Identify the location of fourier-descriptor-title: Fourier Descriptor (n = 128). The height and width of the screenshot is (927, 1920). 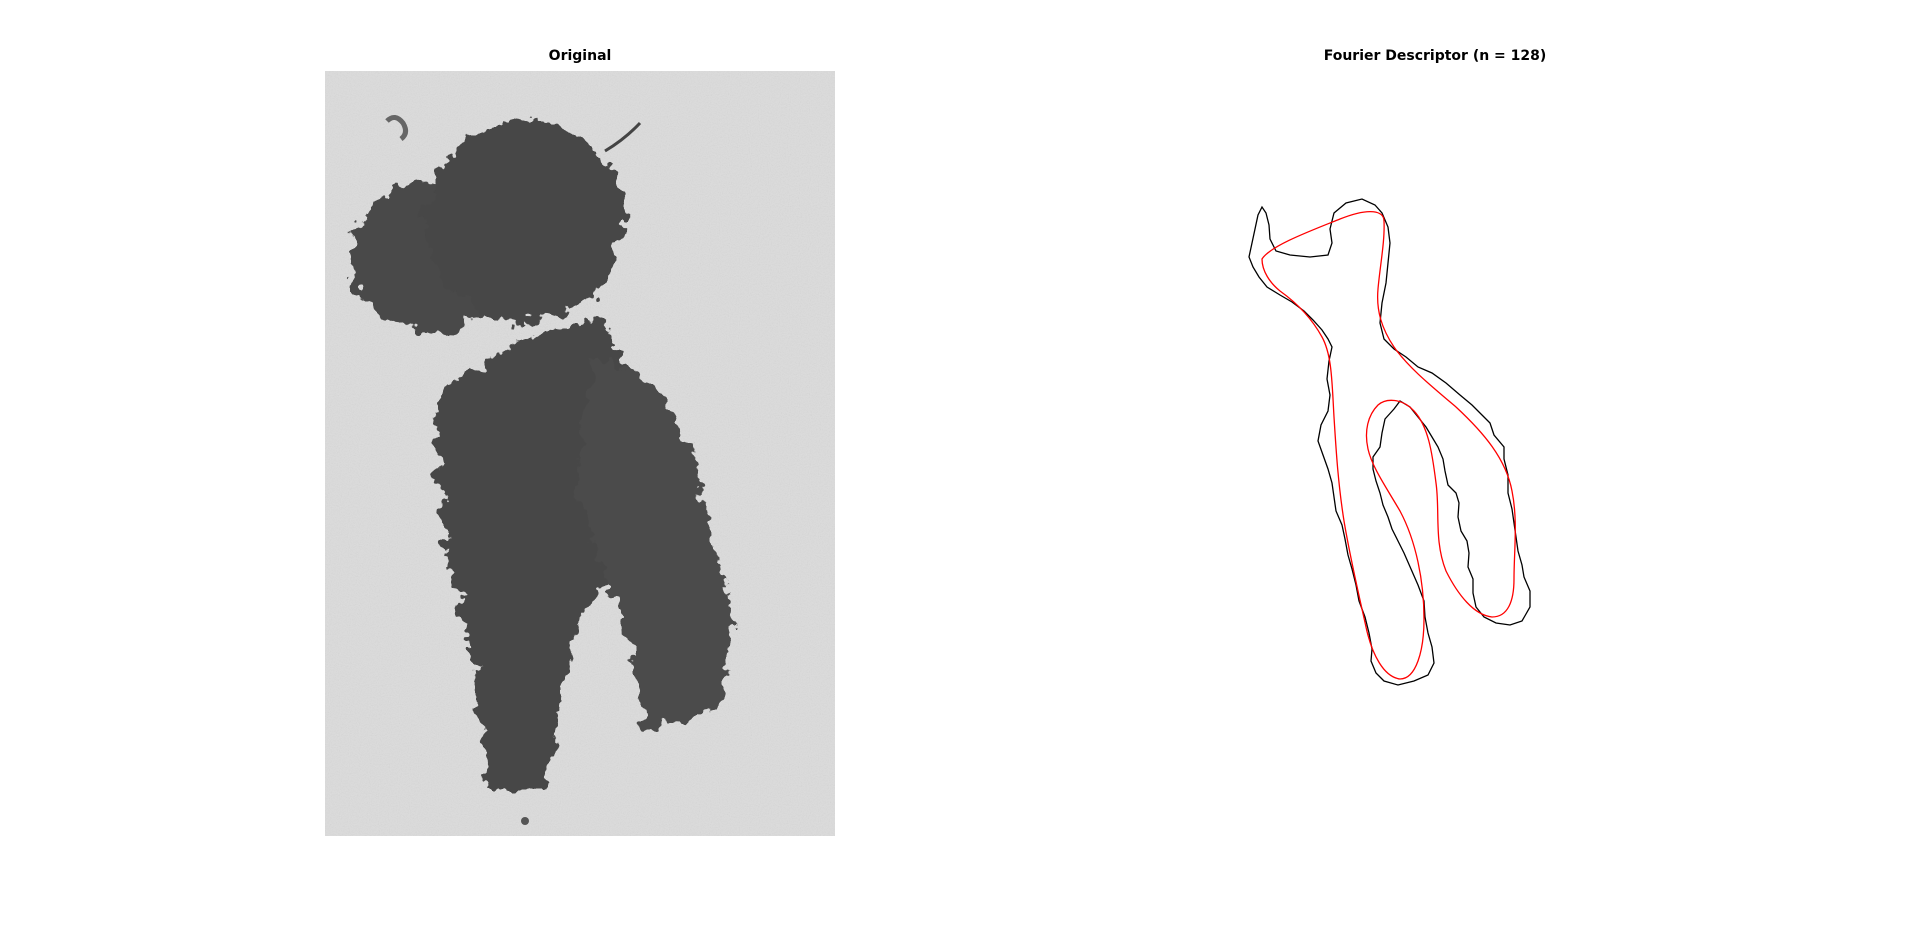
(1435, 56).